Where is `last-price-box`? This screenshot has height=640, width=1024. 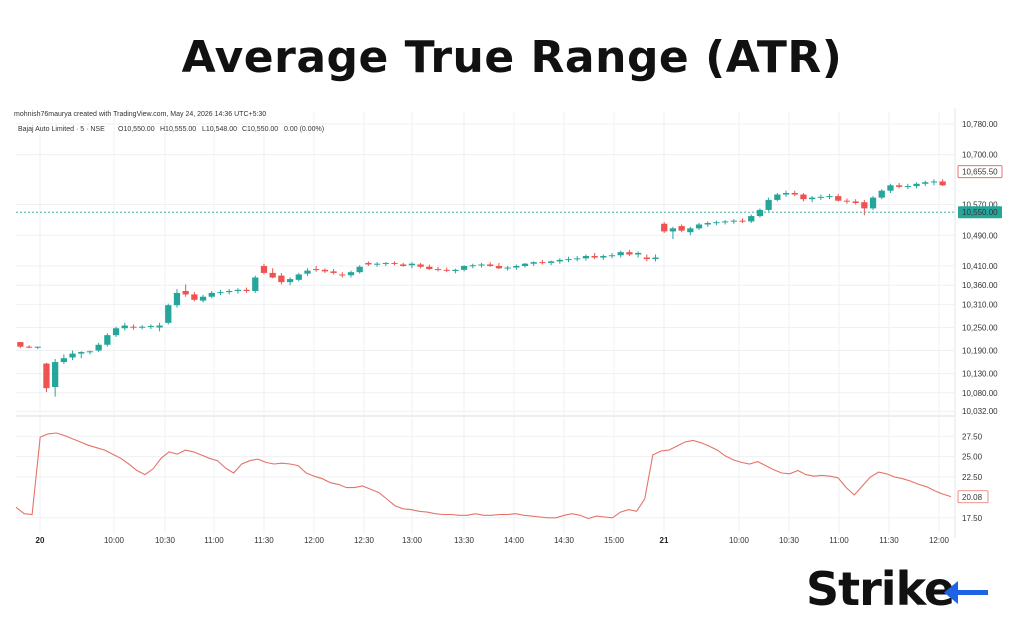
last-price-box is located at coordinates (980, 212).